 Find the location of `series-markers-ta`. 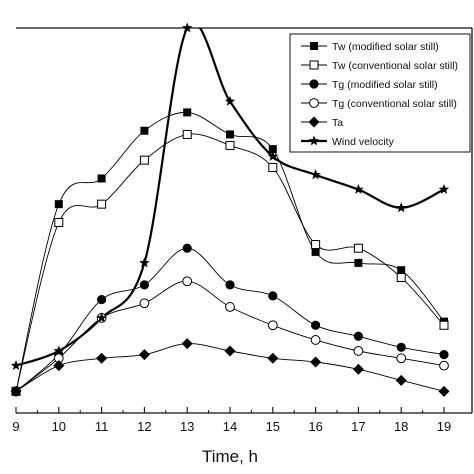

series-markers-ta is located at coordinates (230, 367).